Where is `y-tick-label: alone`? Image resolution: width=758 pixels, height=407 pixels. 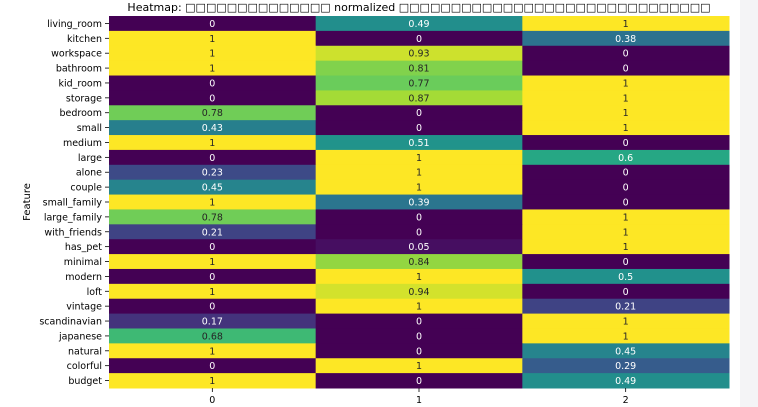 y-tick-label: alone is located at coordinates (89, 173).